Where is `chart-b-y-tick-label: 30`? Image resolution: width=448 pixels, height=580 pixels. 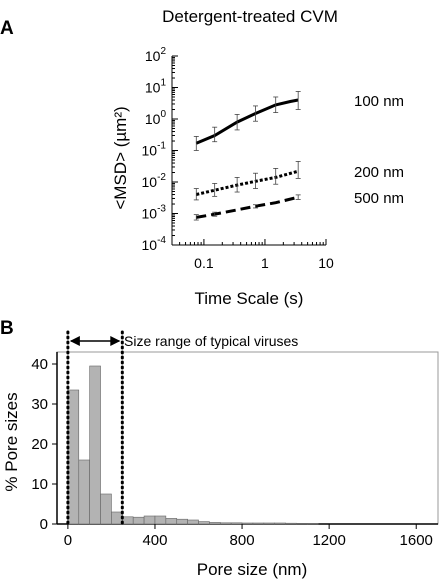
chart-b-y-tick-label: 30 is located at coordinates (39, 404).